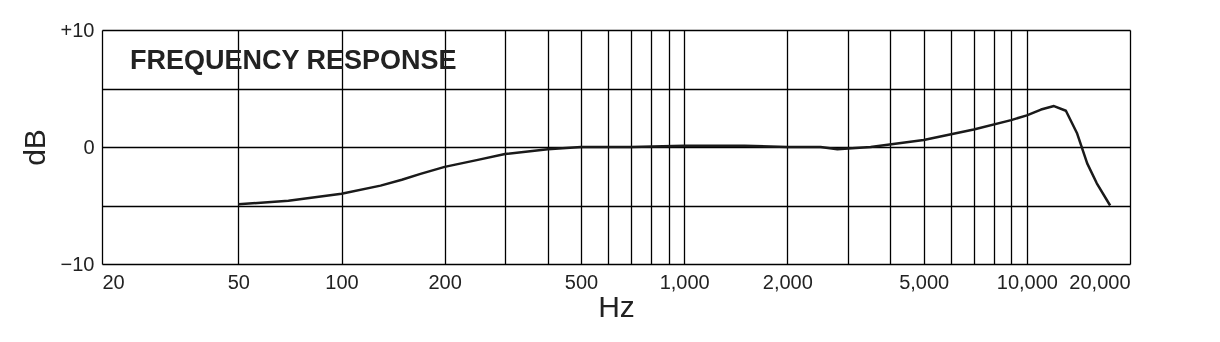  I want to click on x-tick-label: 1,000, so click(684, 281).